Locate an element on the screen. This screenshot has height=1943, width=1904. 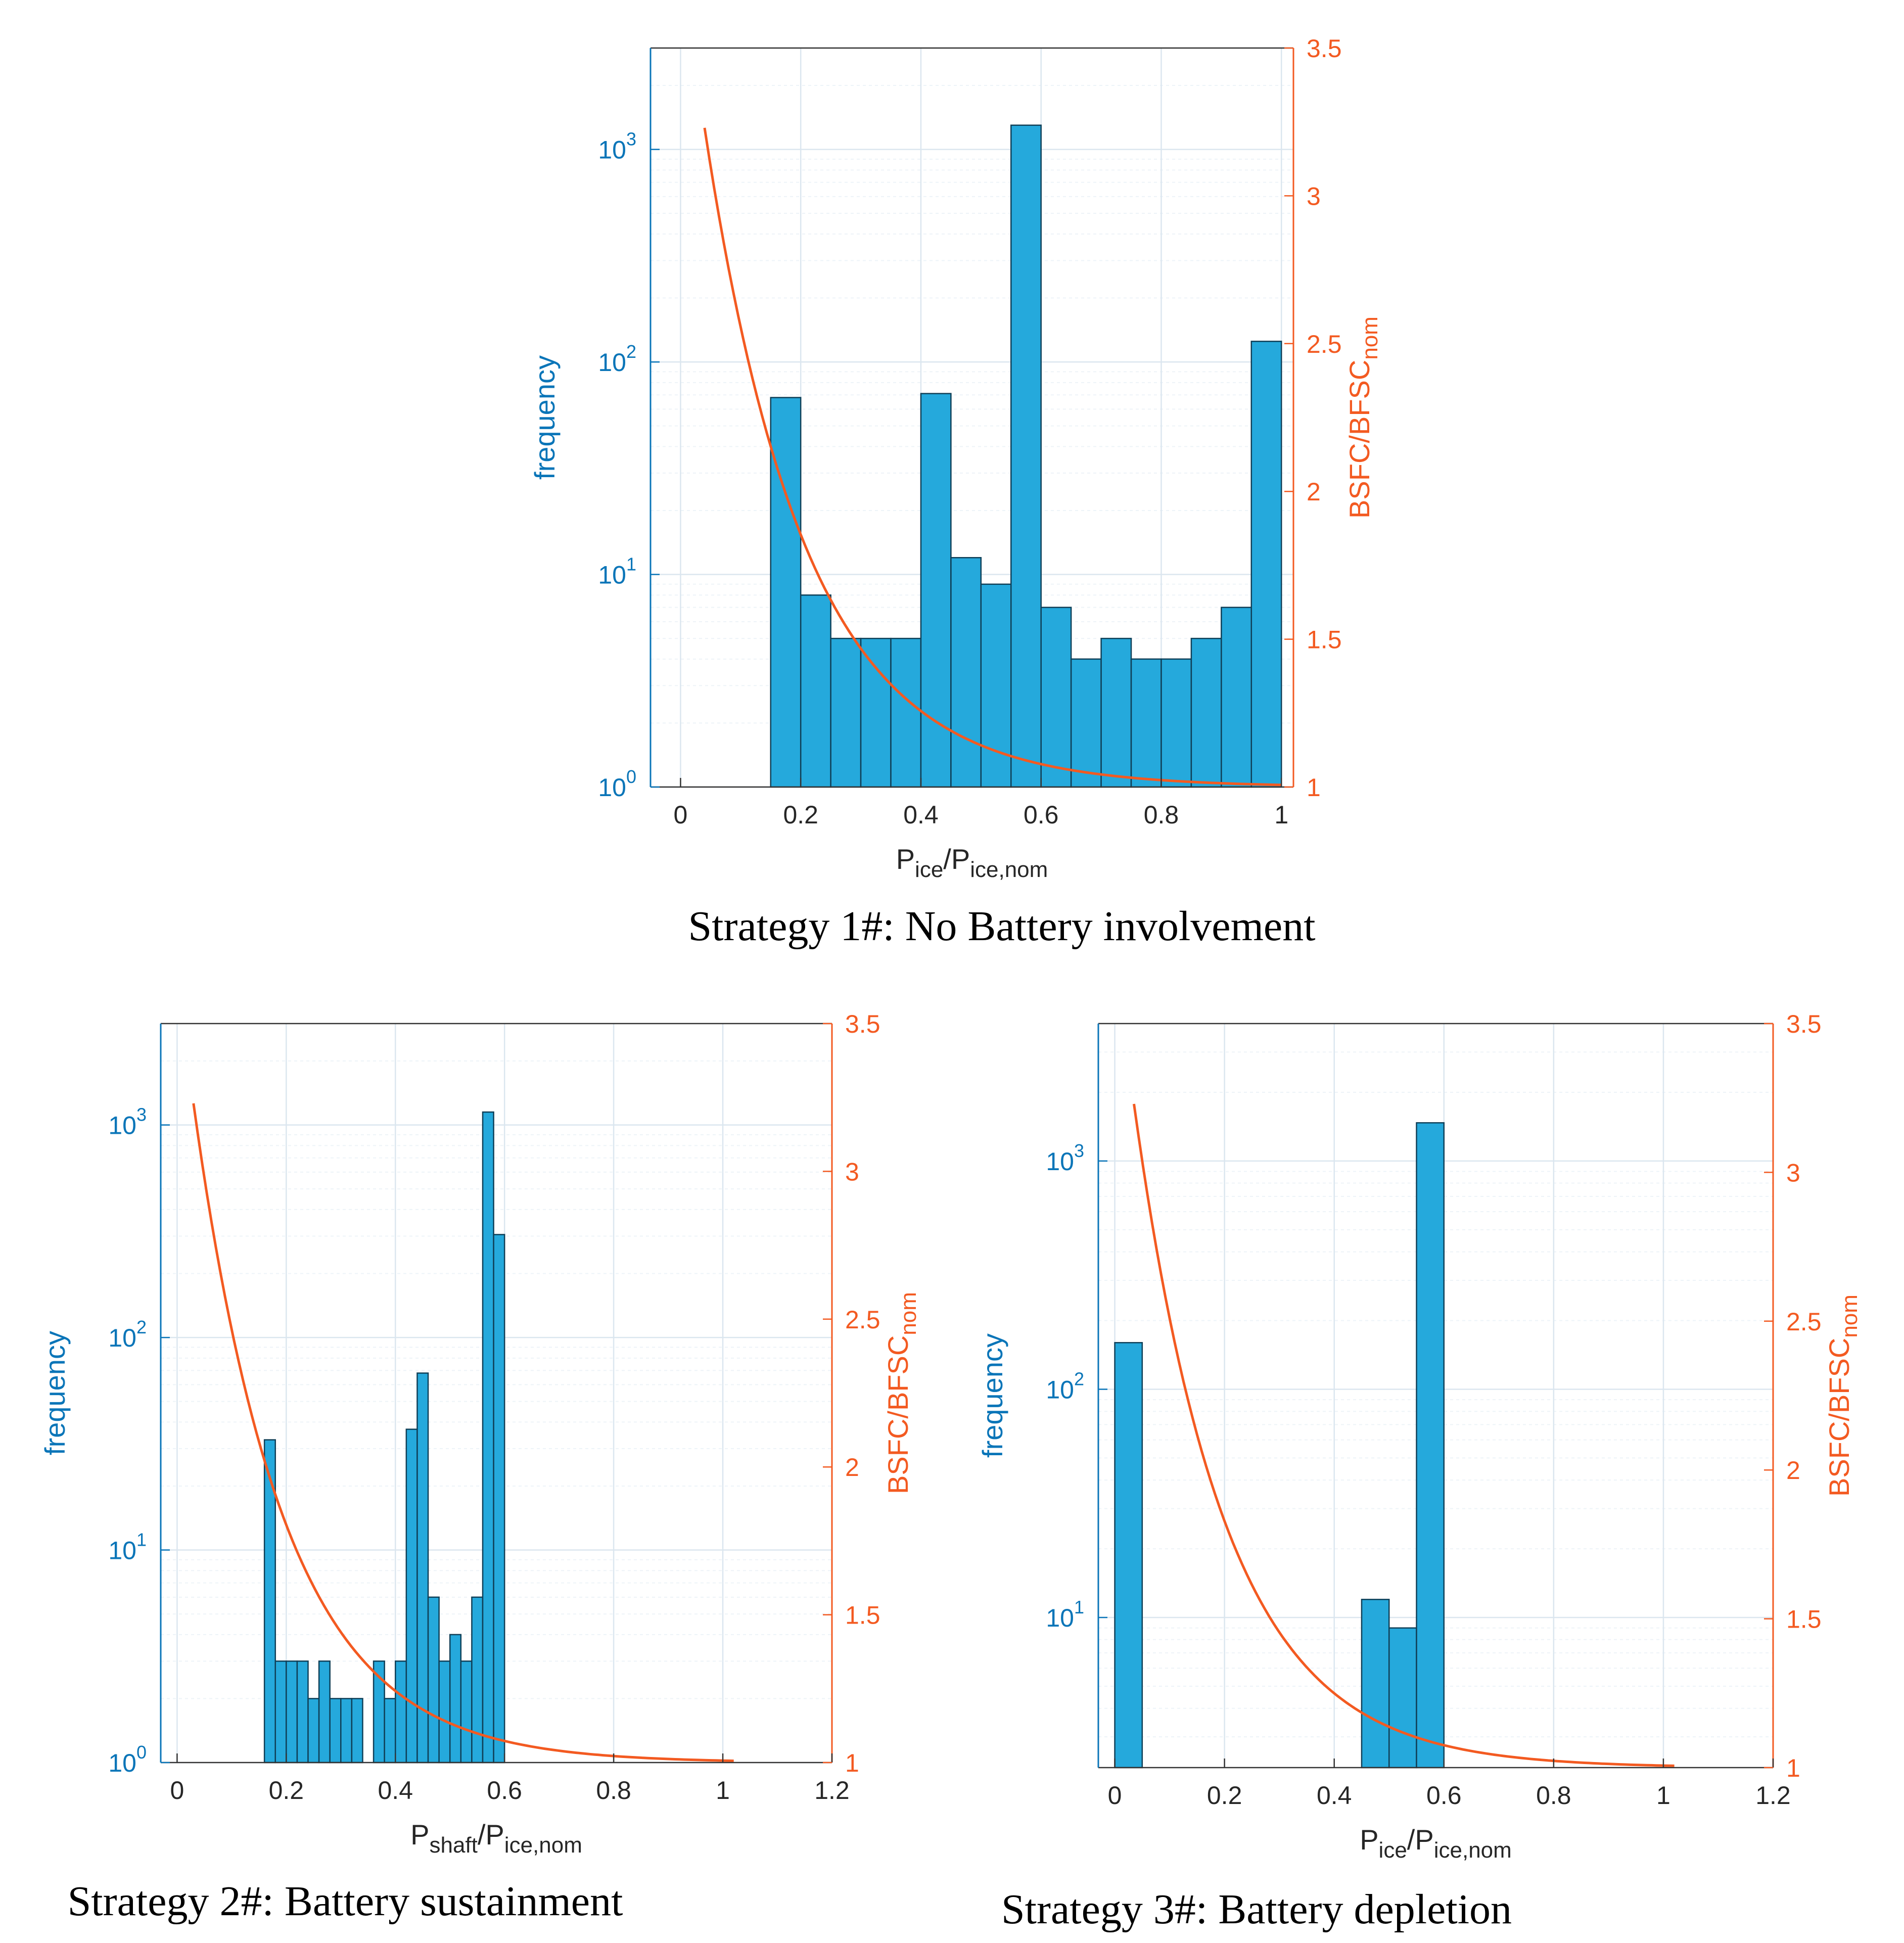
right-y-tick-label: 3.5 is located at coordinates (863, 1024).